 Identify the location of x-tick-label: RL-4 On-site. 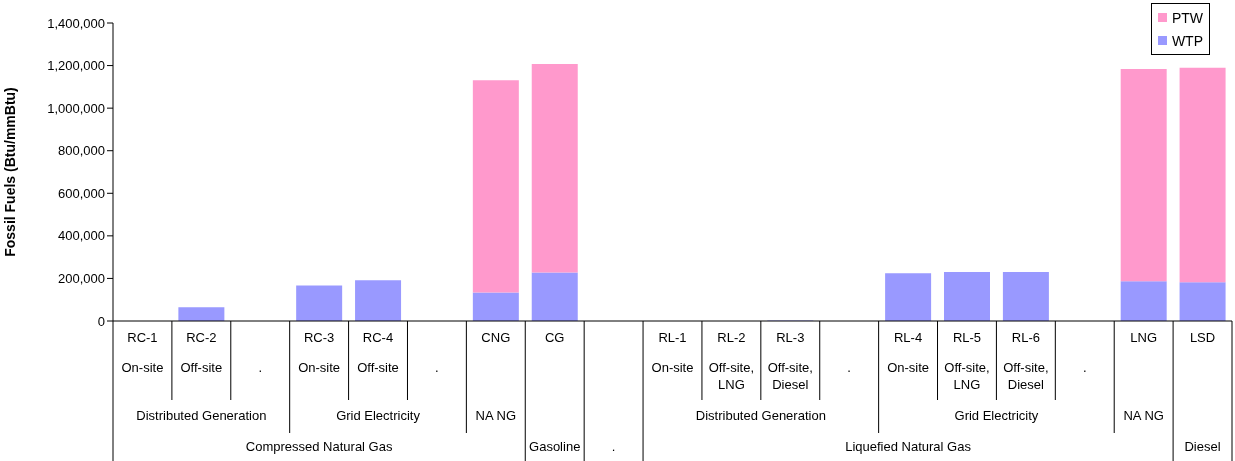
(908, 352).